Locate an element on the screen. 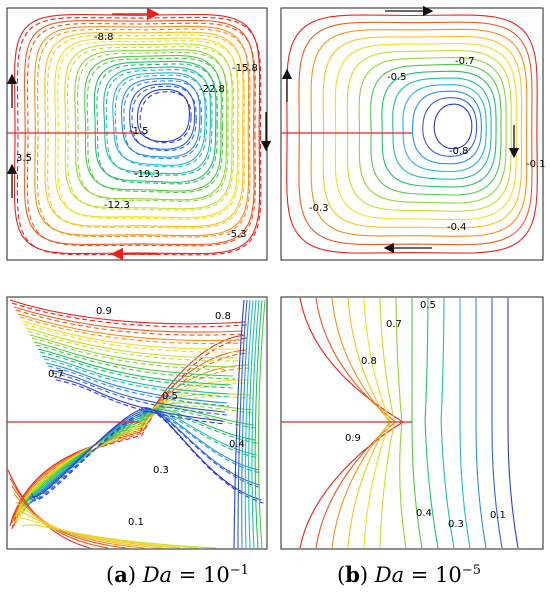 The image size is (550, 605). contour-label: -5.3 is located at coordinates (237, 234).